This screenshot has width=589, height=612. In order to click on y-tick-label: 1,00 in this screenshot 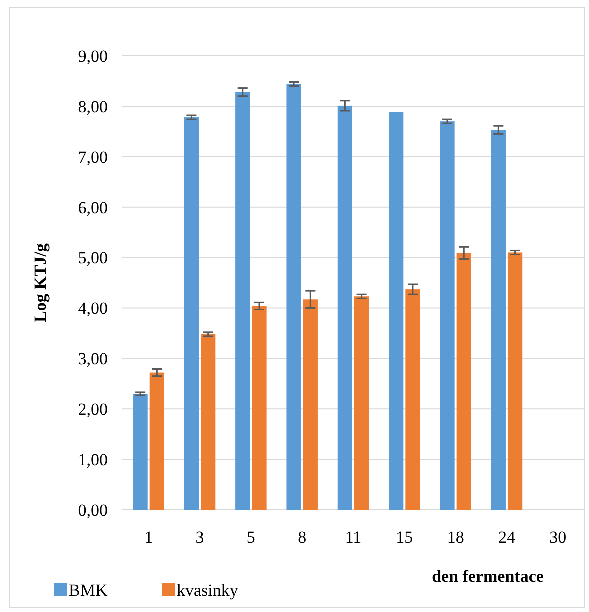, I will do `click(93, 460)`.